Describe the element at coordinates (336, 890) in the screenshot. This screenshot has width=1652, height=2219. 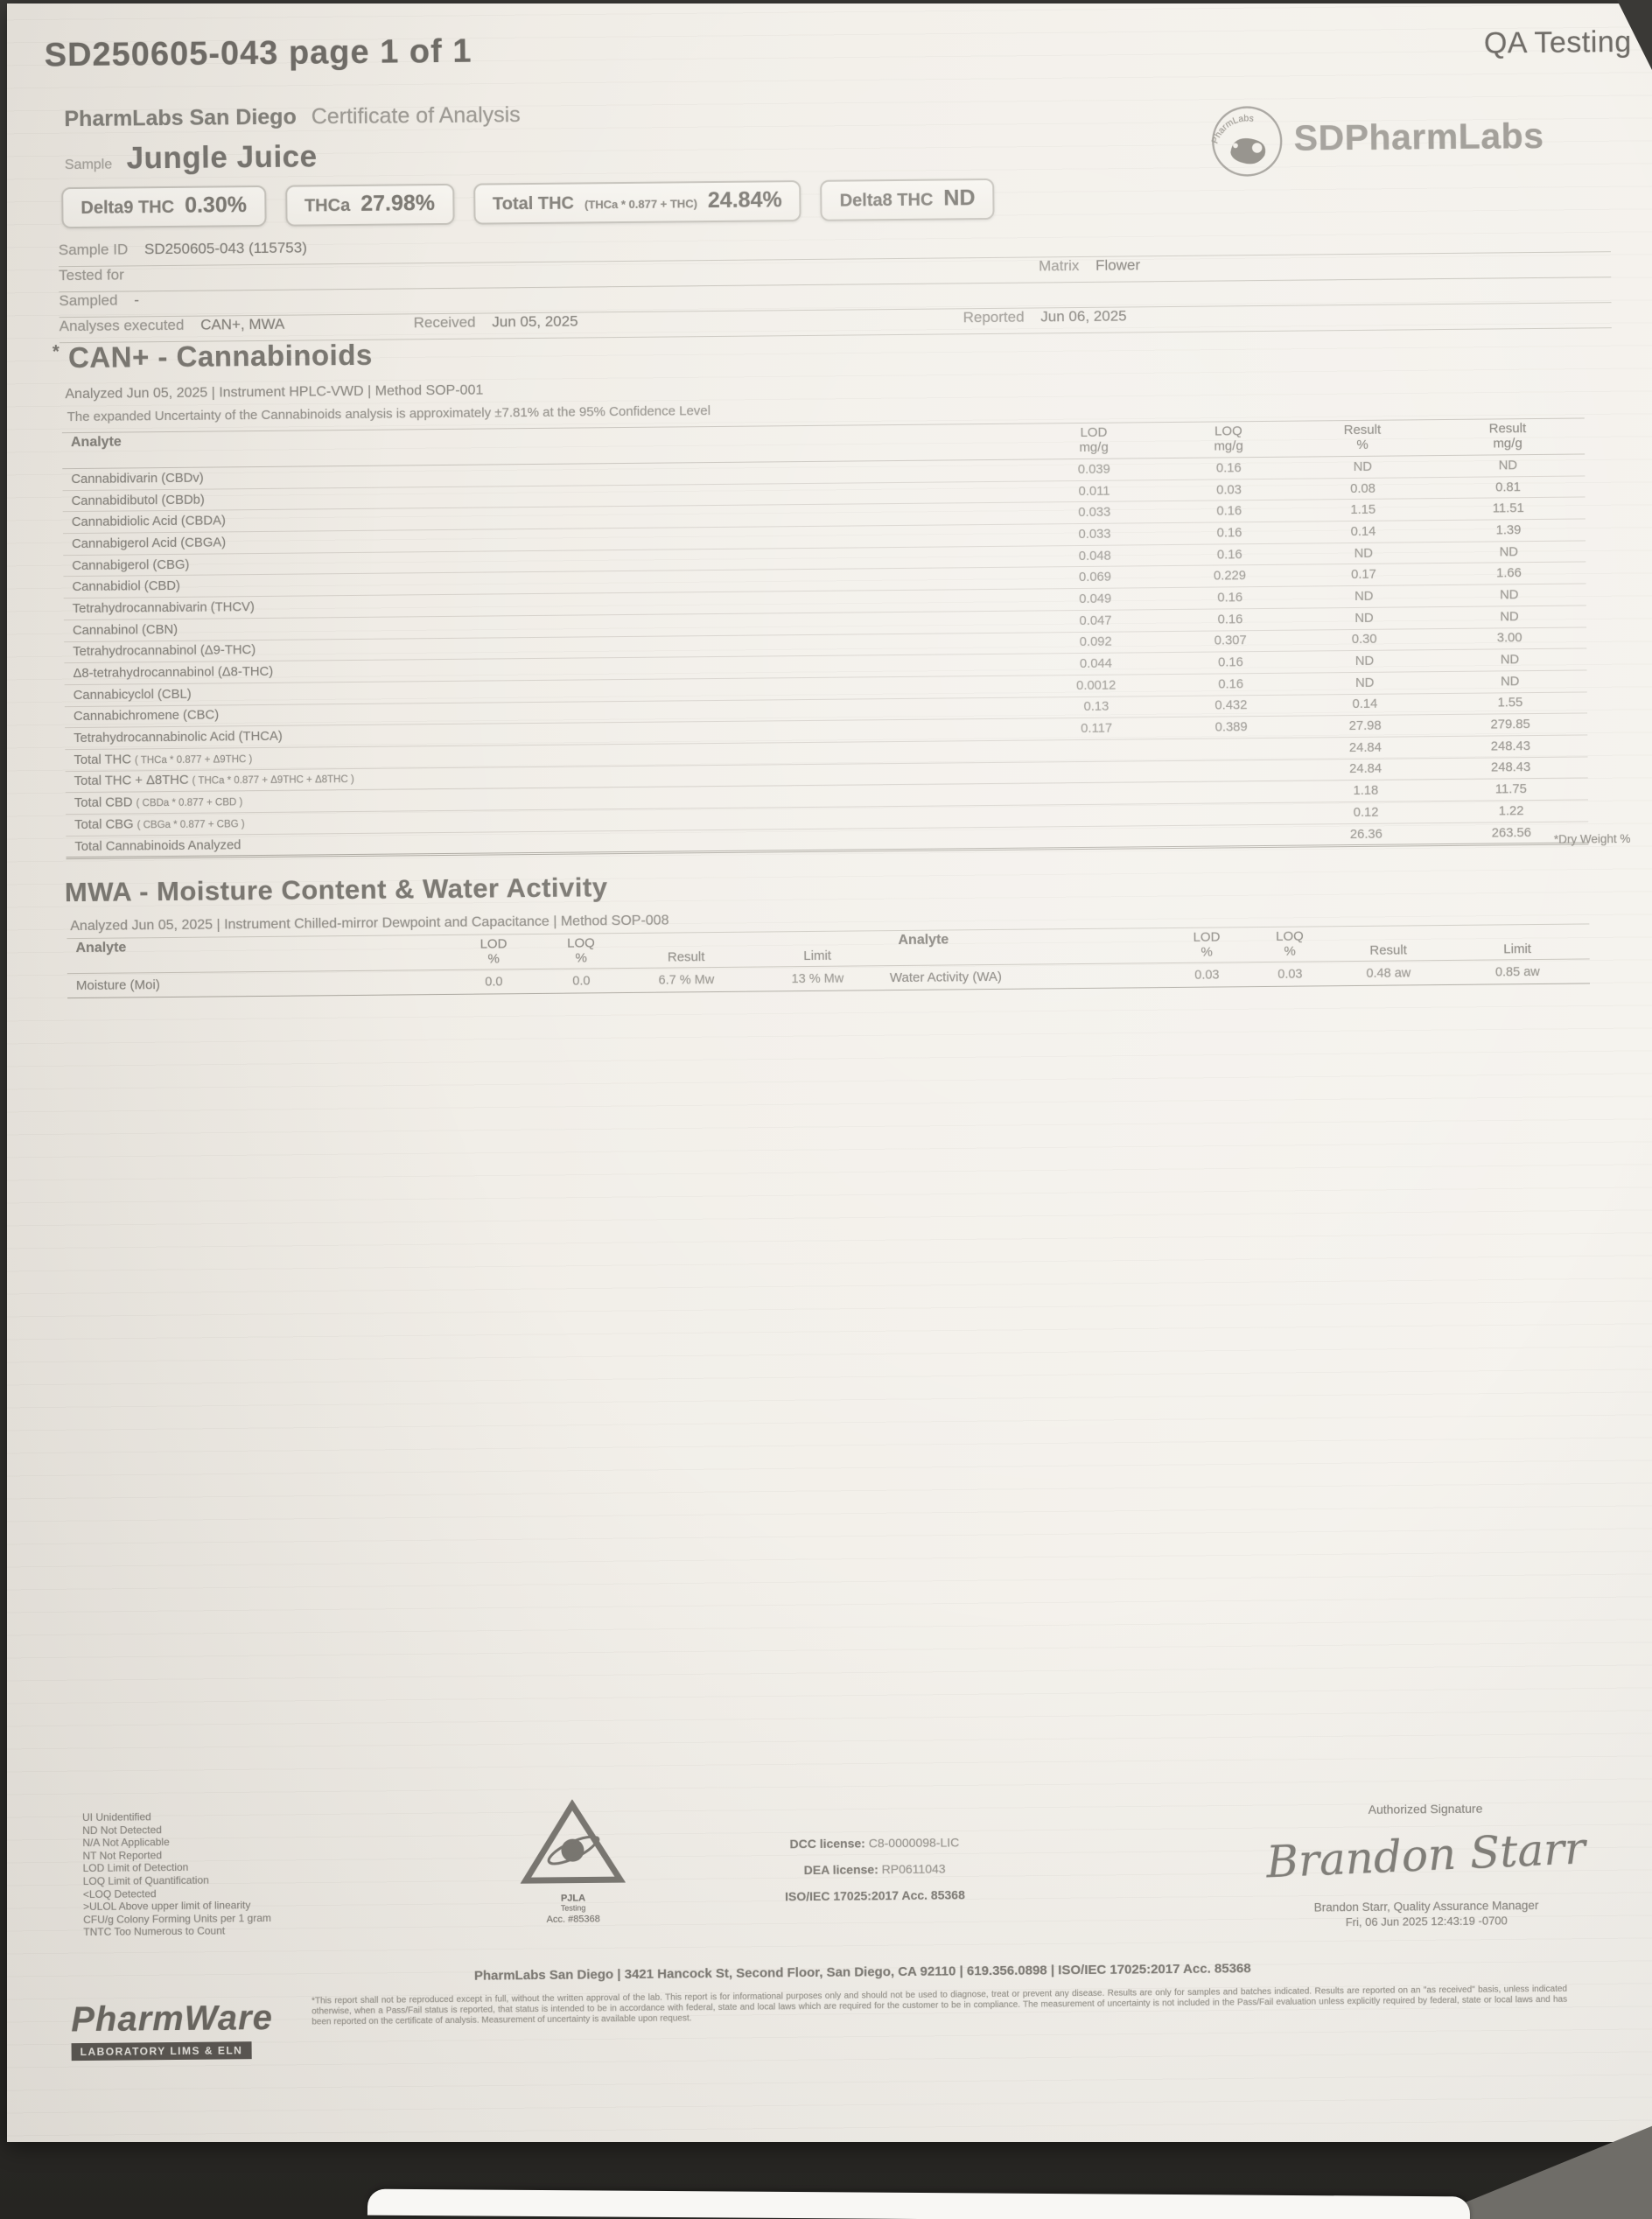
I see `mwa-section-title: MWA - Moisture Content & Water Activity` at that location.